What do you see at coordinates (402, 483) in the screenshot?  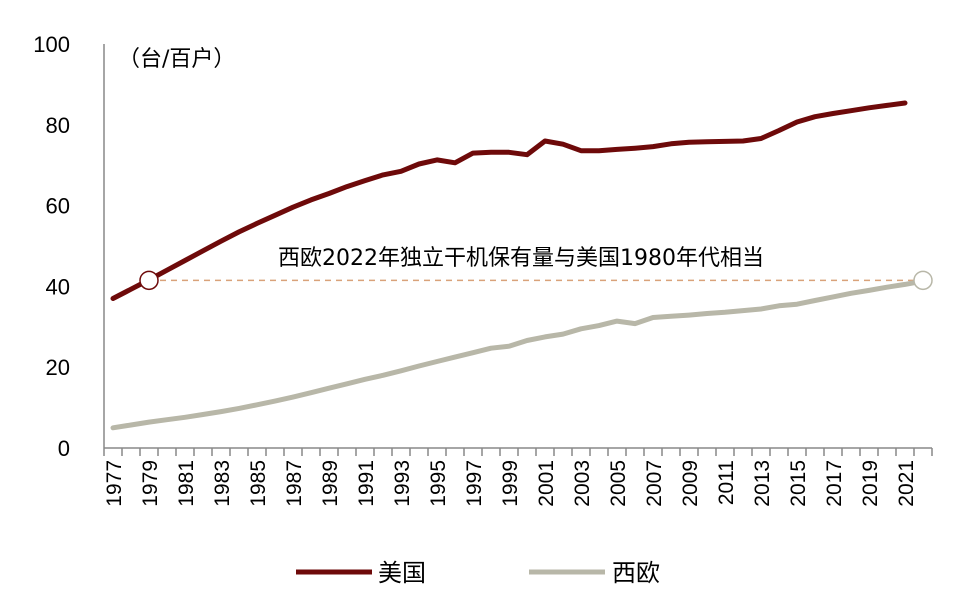 I see `x-tick-label: 1993` at bounding box center [402, 483].